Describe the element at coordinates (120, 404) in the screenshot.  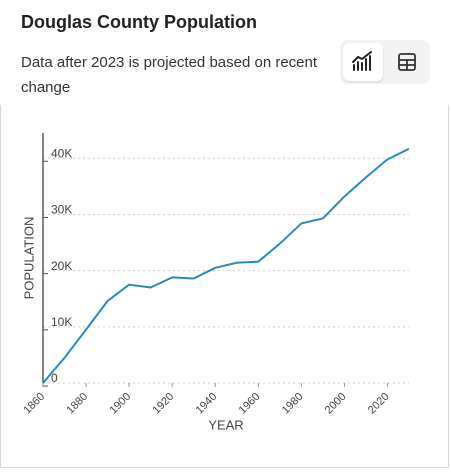
I see `x-tick-label: 1900` at that location.